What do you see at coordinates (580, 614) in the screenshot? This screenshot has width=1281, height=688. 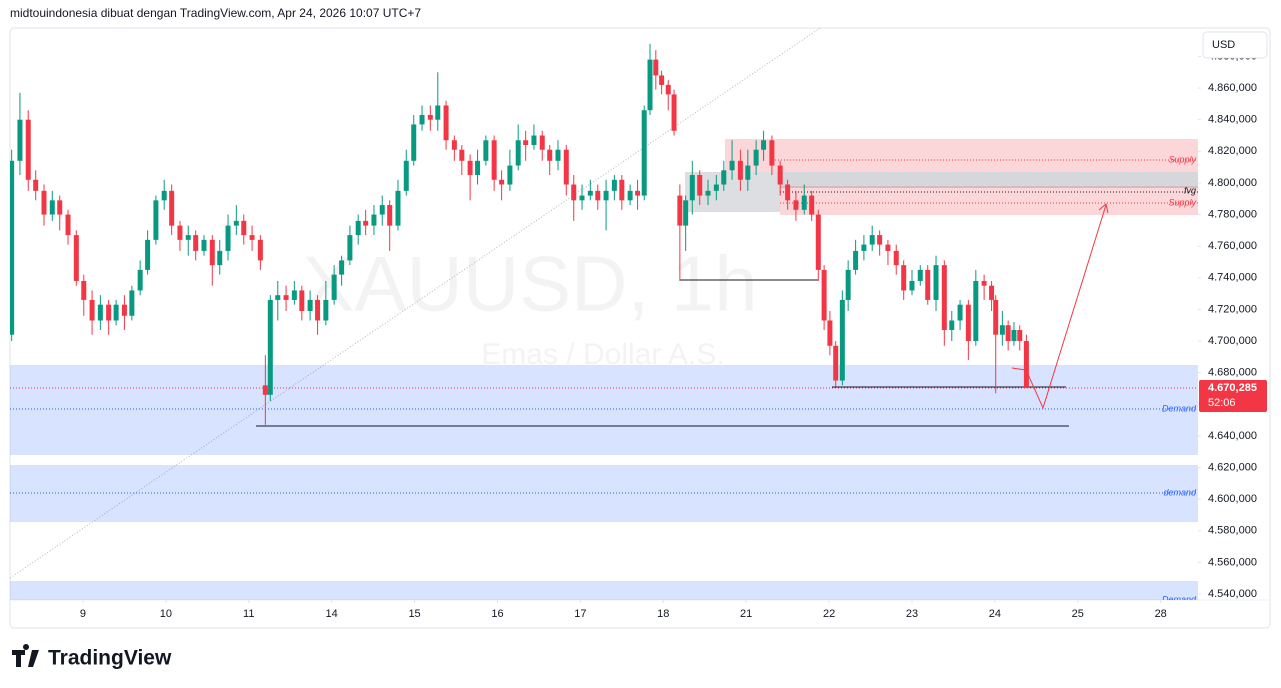 I see `x-tick-label: 17` at bounding box center [580, 614].